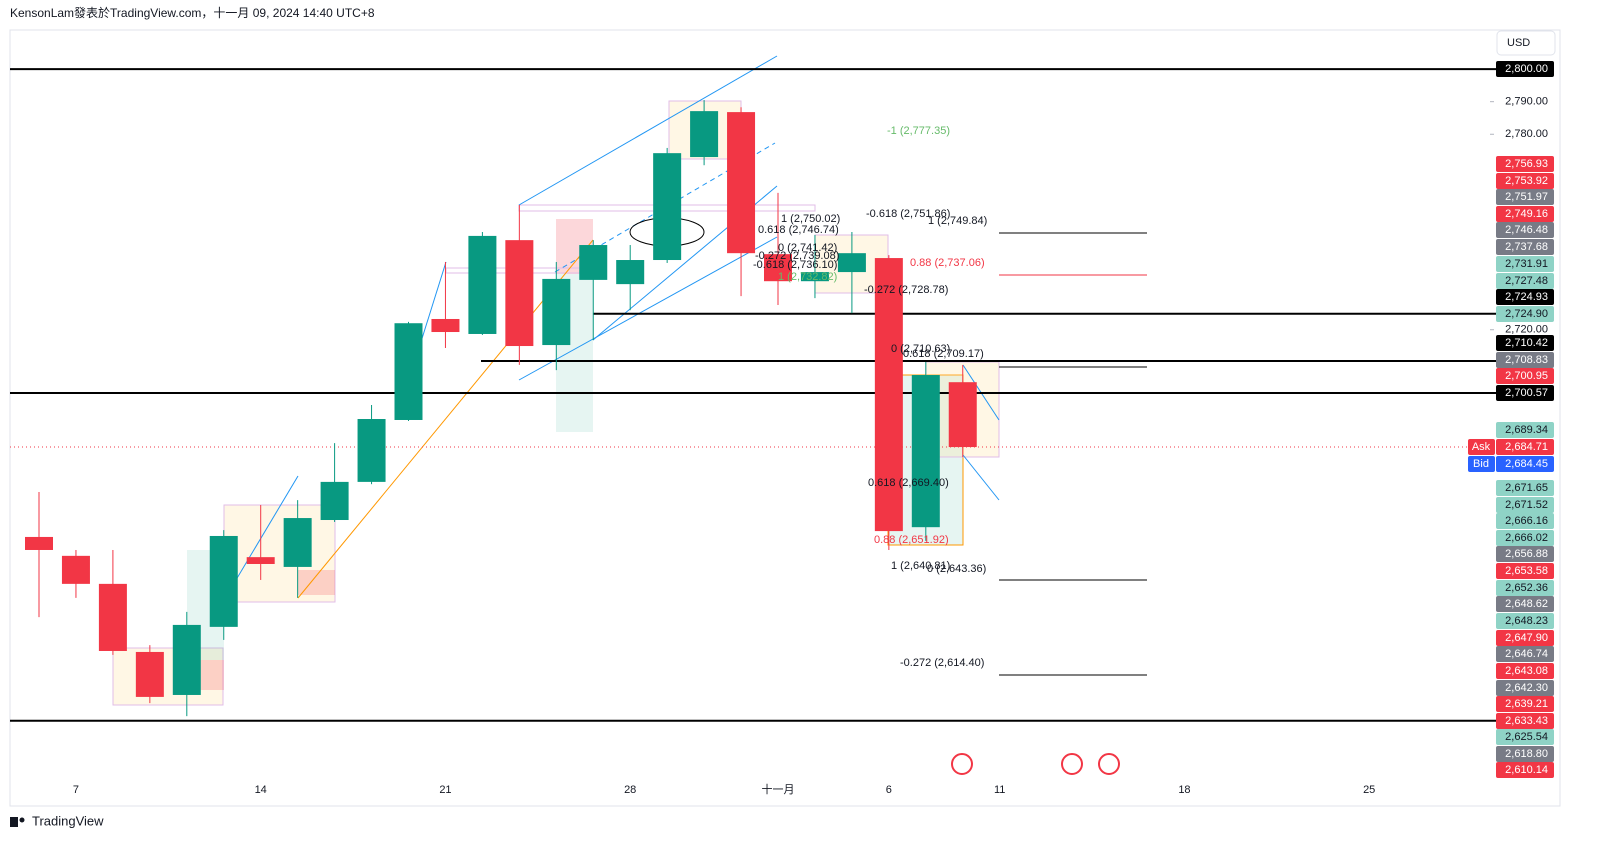 The image size is (1601, 857). What do you see at coordinates (1526, 430) in the screenshot?
I see `price-label: 2,689.34` at bounding box center [1526, 430].